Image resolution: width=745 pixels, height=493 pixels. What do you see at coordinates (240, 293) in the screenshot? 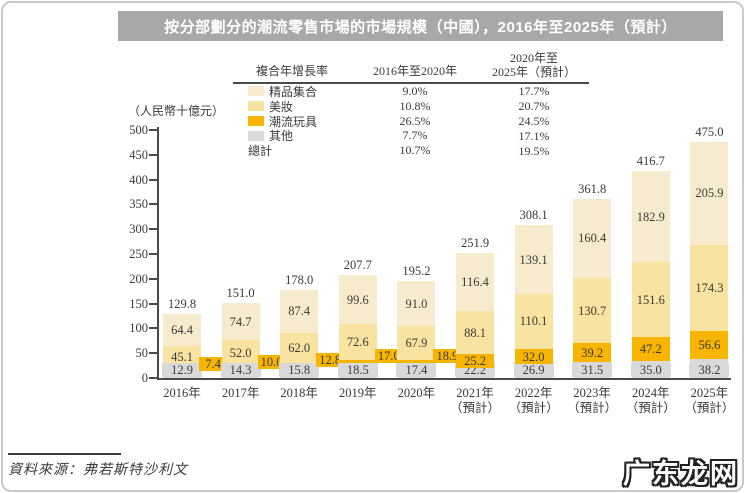
I see `bar-total-label: 151.0` at bounding box center [240, 293].